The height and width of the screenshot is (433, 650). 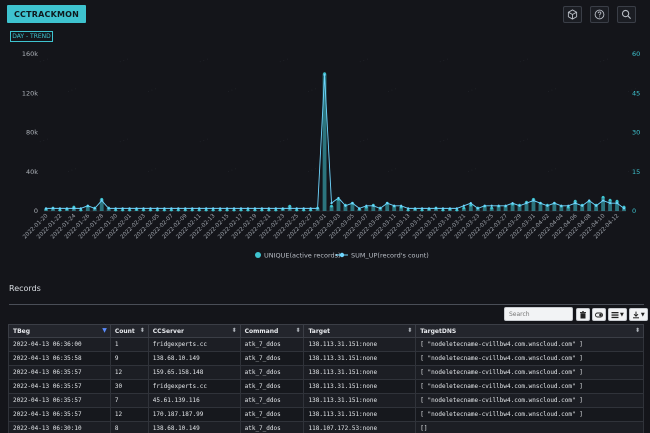 I want to click on day-trend-tag: DAY - TREND, so click(x=31, y=36).